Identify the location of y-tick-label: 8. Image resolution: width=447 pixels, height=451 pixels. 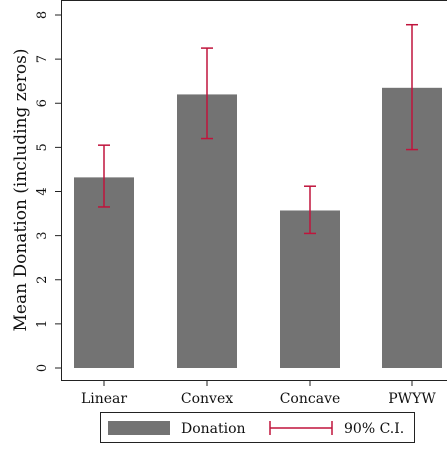
(42, 15).